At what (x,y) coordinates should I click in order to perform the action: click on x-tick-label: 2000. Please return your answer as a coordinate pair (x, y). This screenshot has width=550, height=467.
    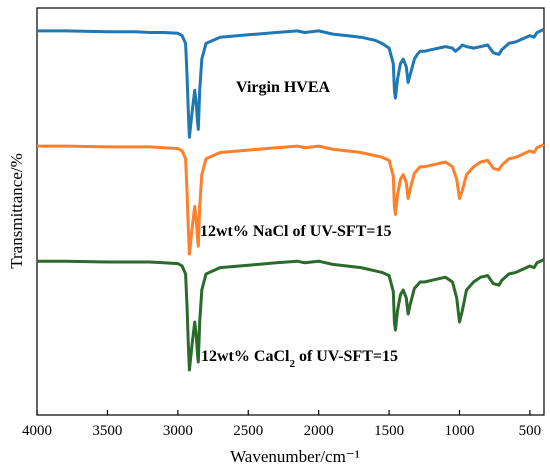
    Looking at the image, I should click on (319, 431).